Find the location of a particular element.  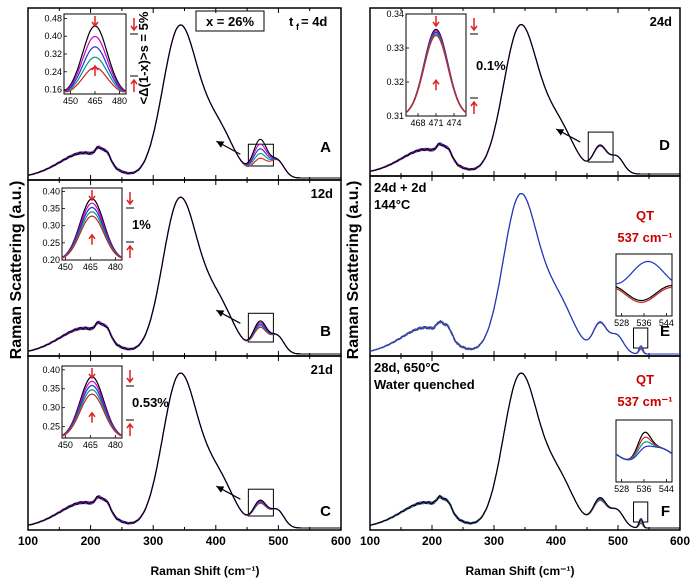

inset-B-ytick-label: 0.25 is located at coordinates (51, 243).